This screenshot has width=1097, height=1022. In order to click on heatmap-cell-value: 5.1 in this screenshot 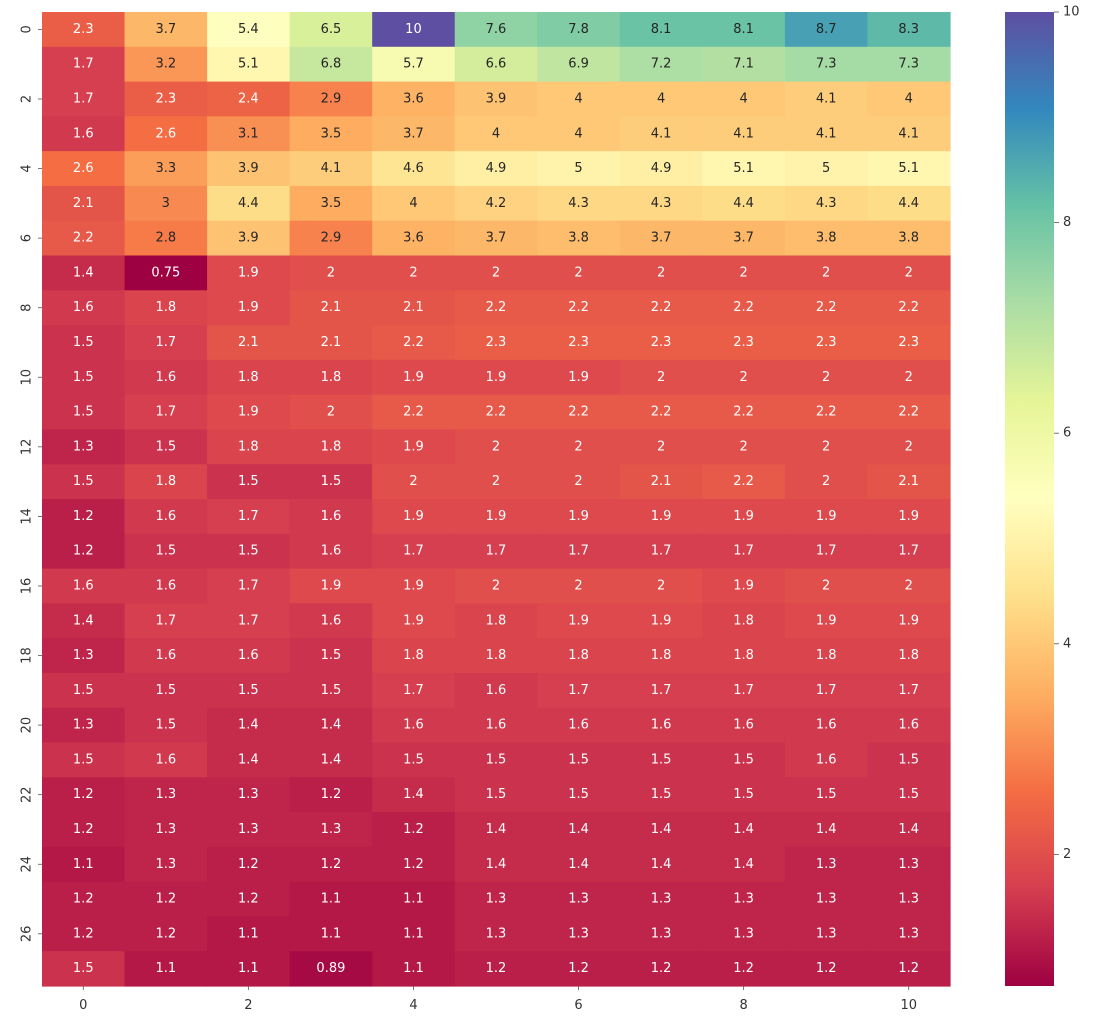, I will do `click(743, 168)`.